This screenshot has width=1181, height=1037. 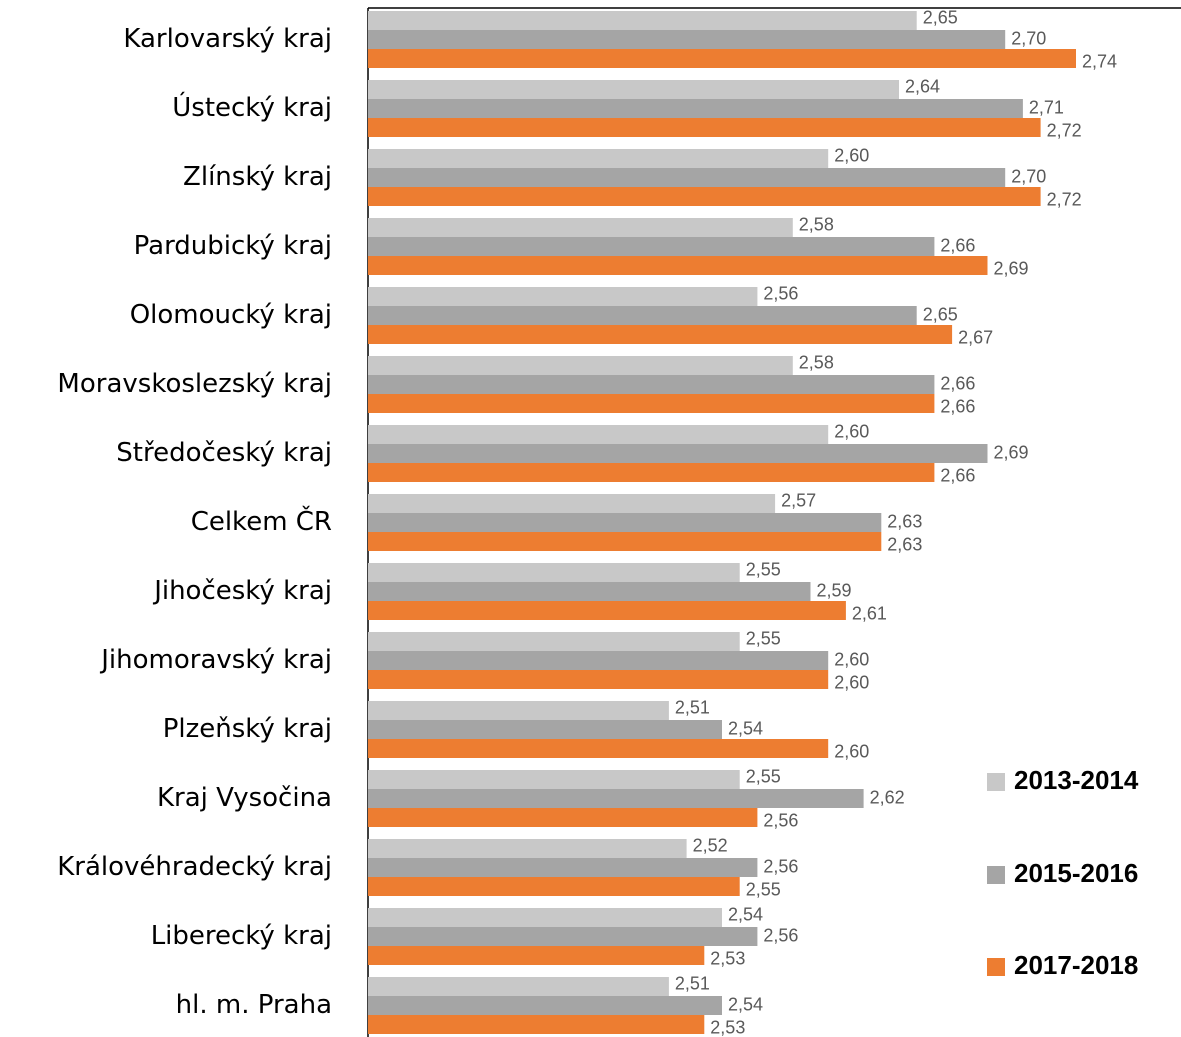 What do you see at coordinates (194, 867) in the screenshot?
I see `category-label: Královéhradecký kraj` at bounding box center [194, 867].